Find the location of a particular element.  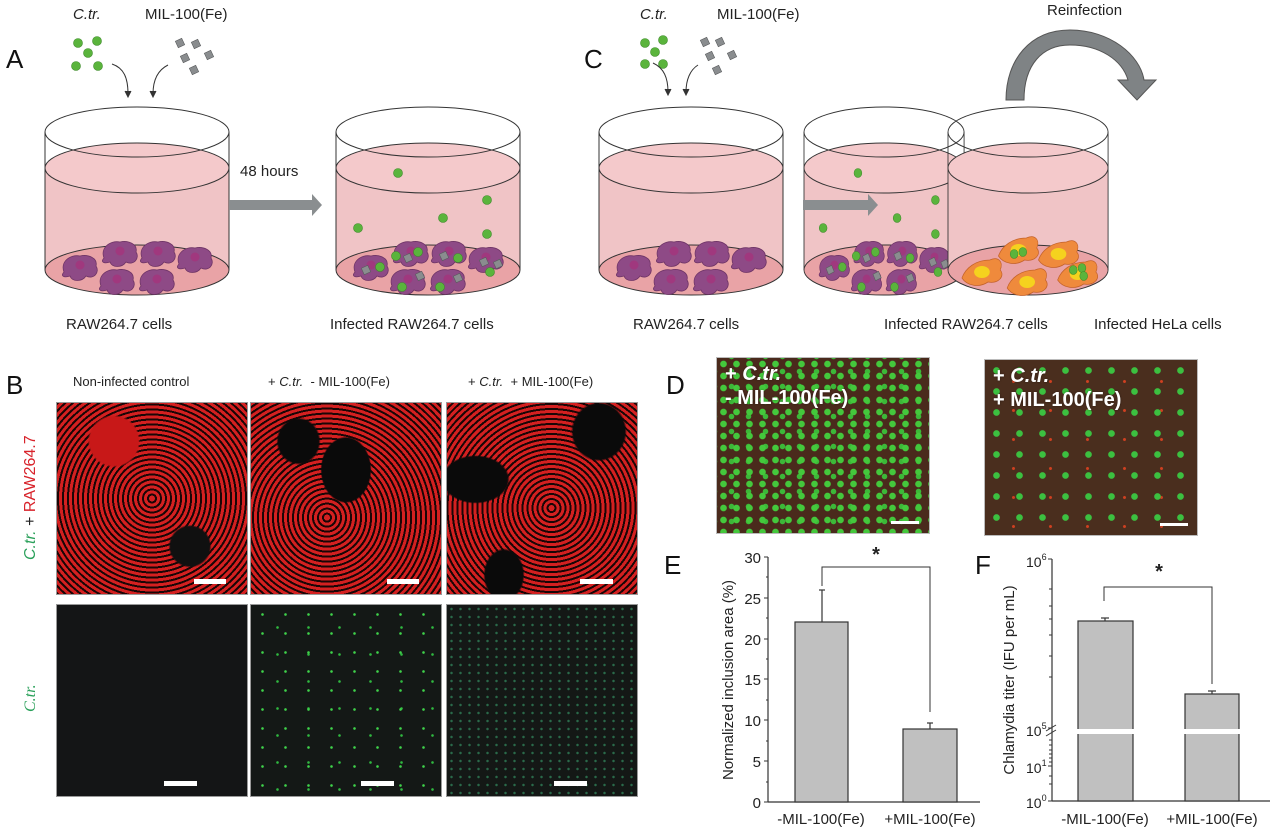

y-axis-label: Normalized inclusion area (%) is located at coordinates (728, 680).